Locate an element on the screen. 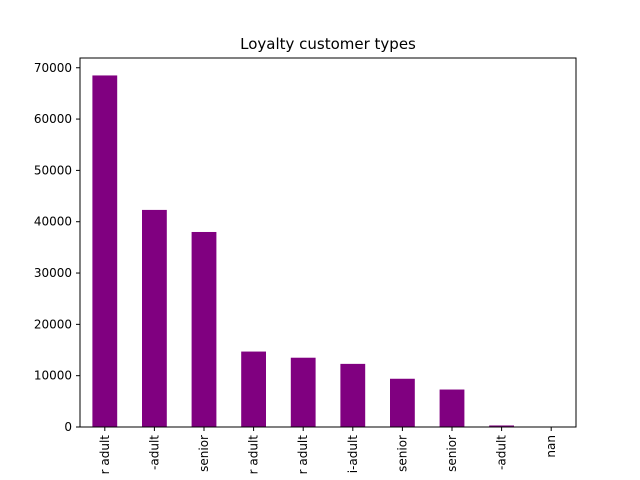  y-tick-label: 20000 is located at coordinates (53, 324).